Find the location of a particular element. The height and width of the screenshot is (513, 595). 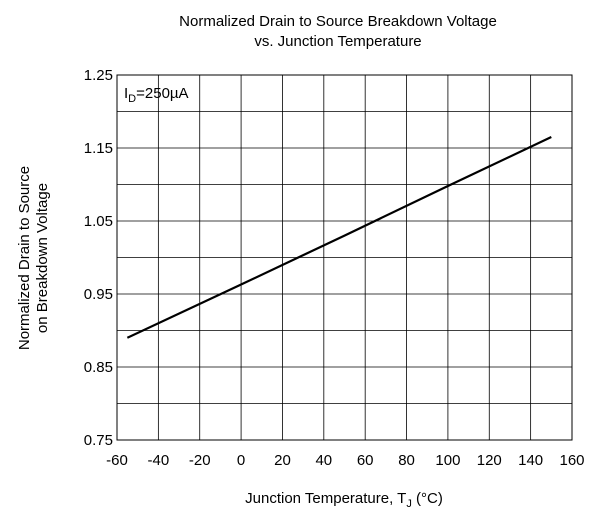

x-tick-label: -40 is located at coordinates (159, 460).